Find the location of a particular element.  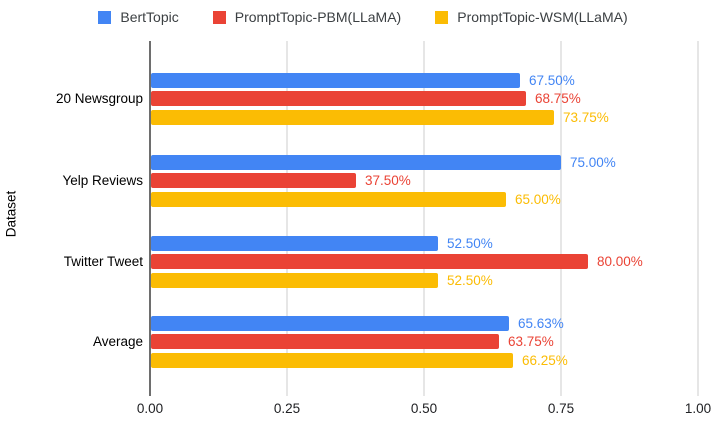

legend-item-1: PromptTopic-PBM(LLaMA) is located at coordinates (307, 17).